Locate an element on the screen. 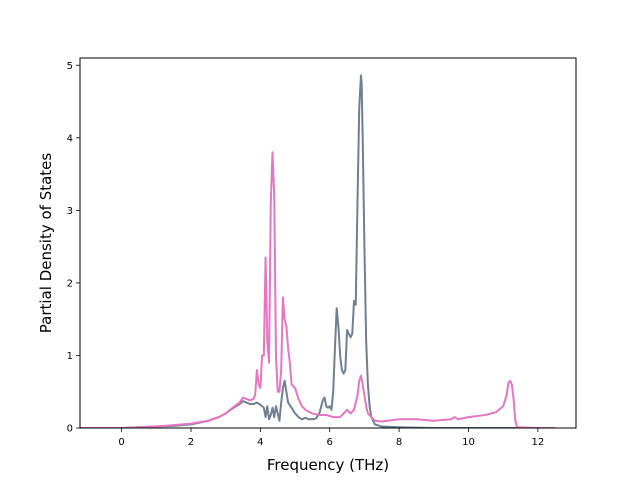 This screenshot has height=480, width=640. x-tick-label: 2 is located at coordinates (191, 442).